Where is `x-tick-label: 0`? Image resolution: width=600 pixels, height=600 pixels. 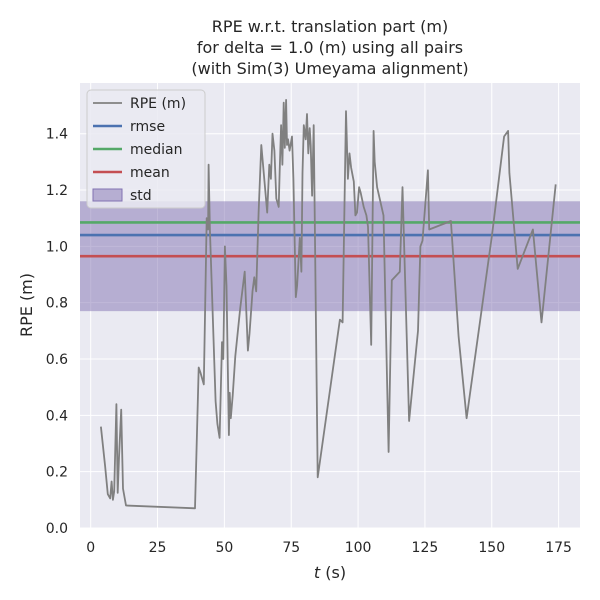
x-tick-label: 0 is located at coordinates (90, 548).